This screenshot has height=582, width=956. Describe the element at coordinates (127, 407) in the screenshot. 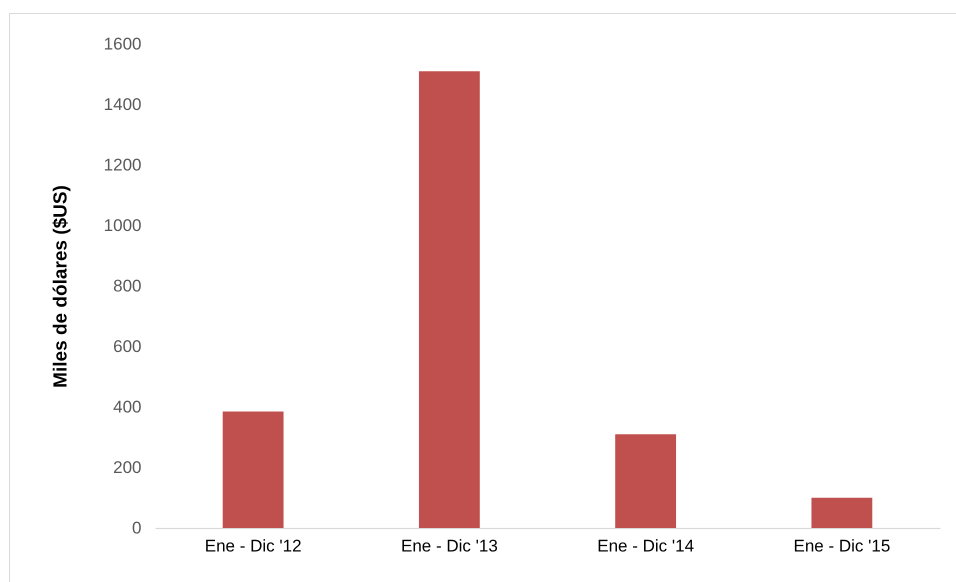

I see `y-tick-label: 400` at that location.